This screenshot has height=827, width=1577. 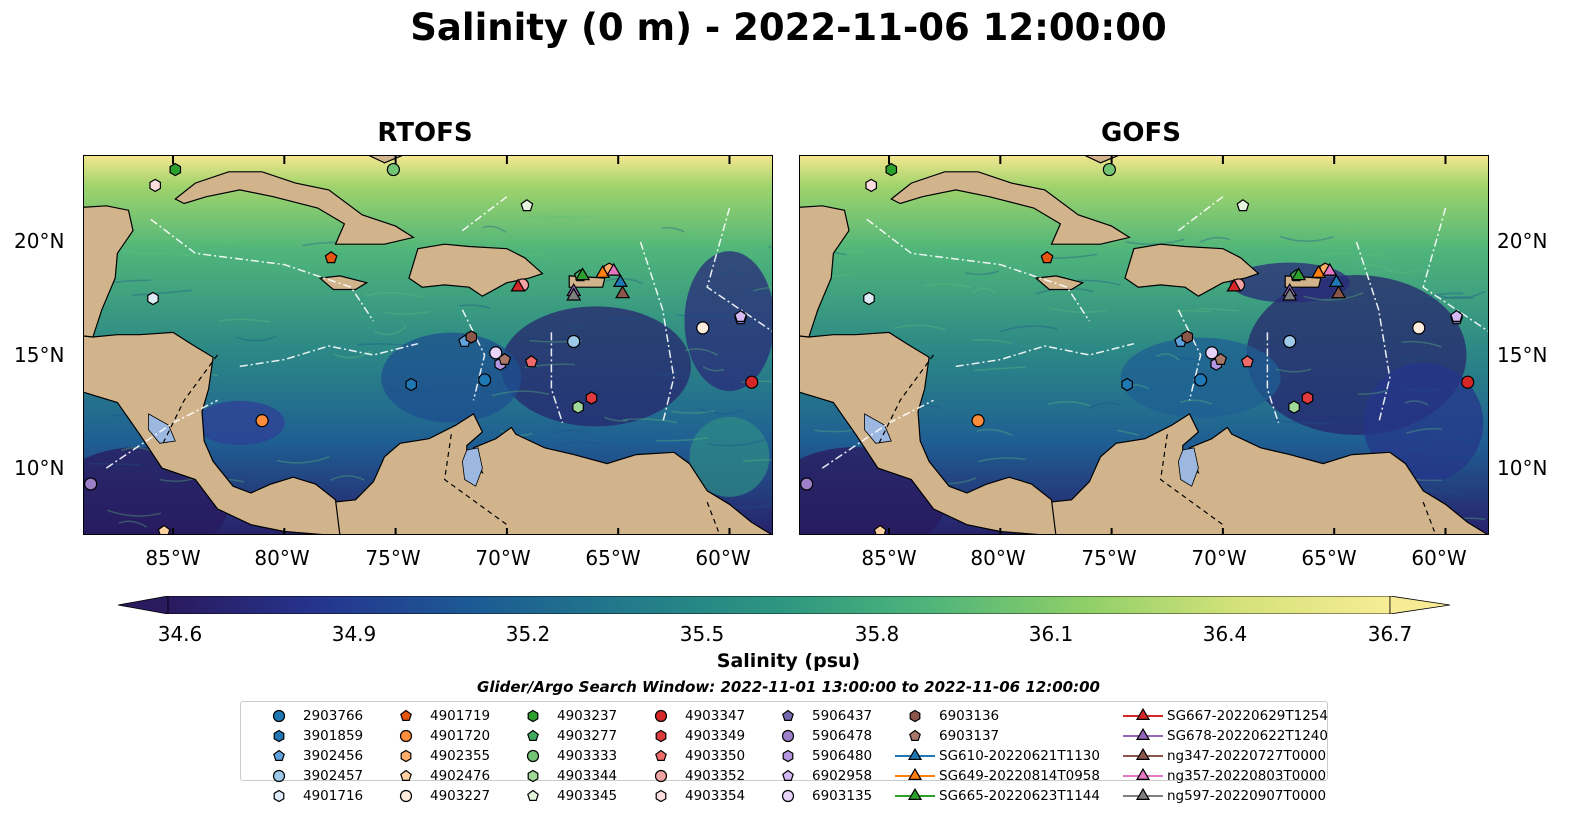 I want to click on legend-label: 4901720, so click(x=460, y=736).